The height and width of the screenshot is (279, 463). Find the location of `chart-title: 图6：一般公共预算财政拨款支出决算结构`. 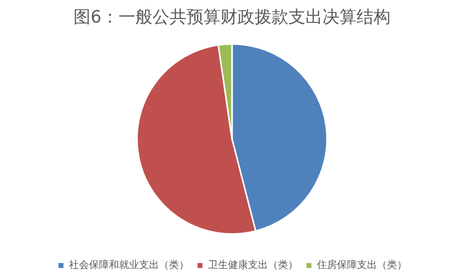

chart-title: 图6：一般公共预算财政拨款支出决算结构 is located at coordinates (232, 18).